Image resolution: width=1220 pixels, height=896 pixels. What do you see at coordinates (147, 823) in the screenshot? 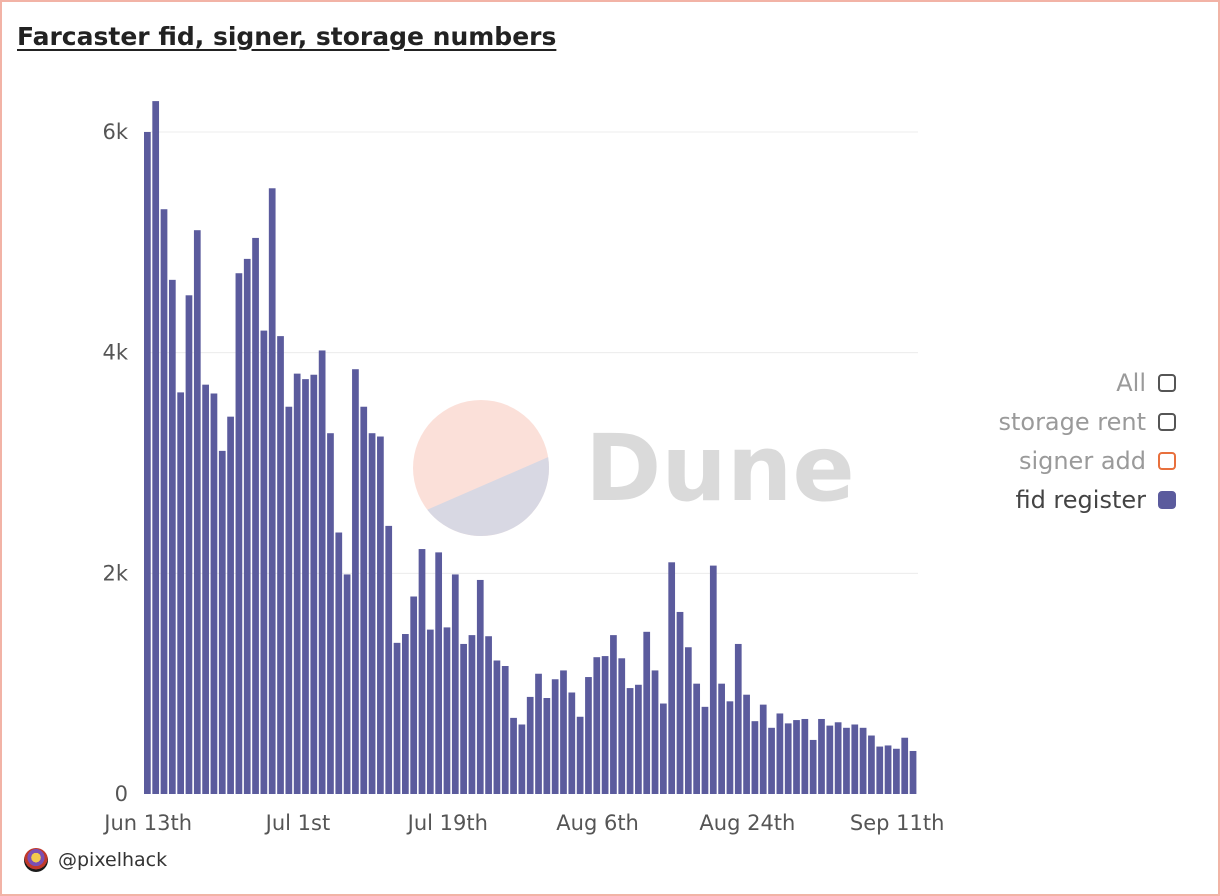
I see `x-tick-label: Jun 13th` at bounding box center [147, 823].